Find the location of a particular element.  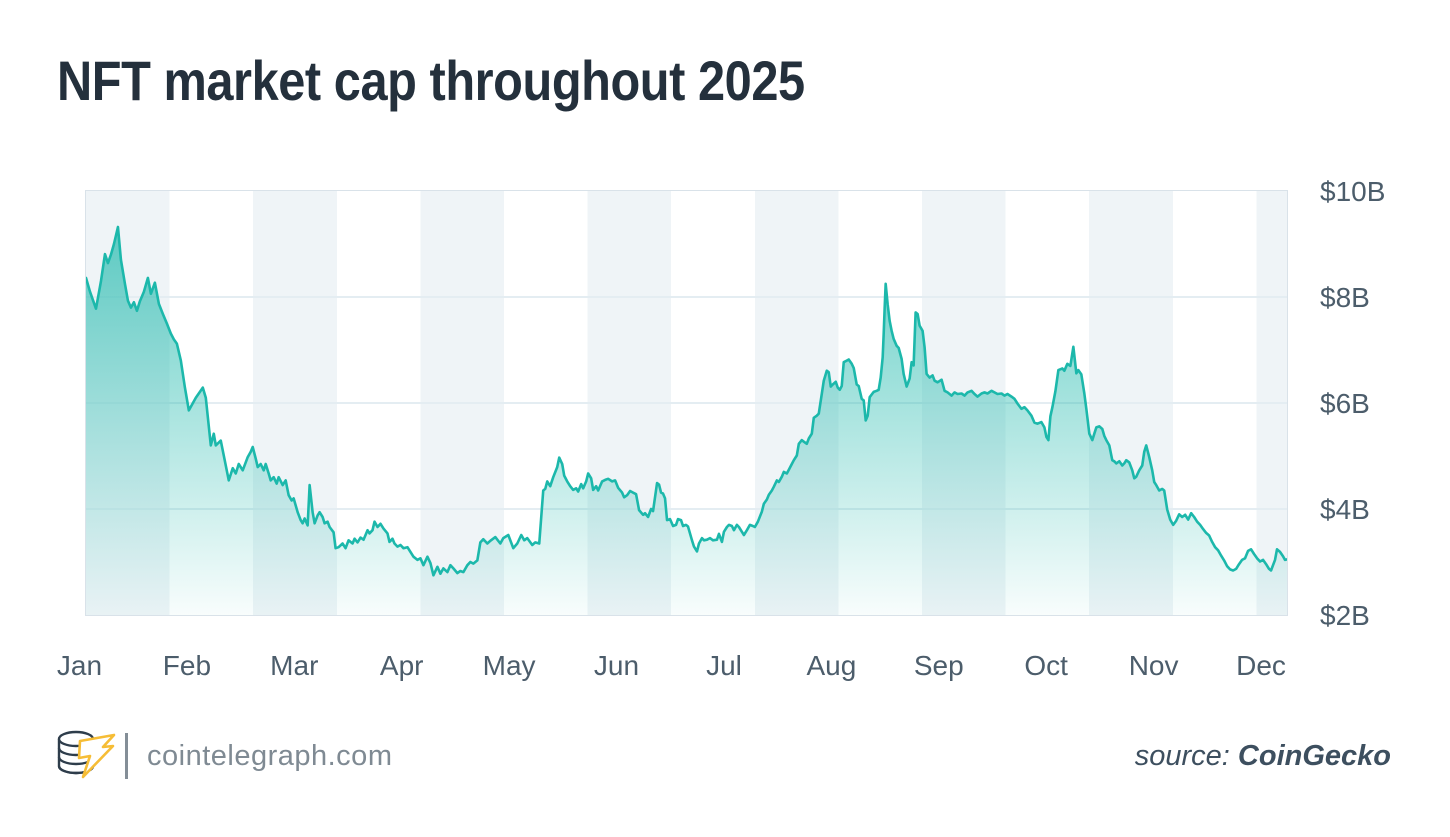

footer-divider is located at coordinates (126, 756).